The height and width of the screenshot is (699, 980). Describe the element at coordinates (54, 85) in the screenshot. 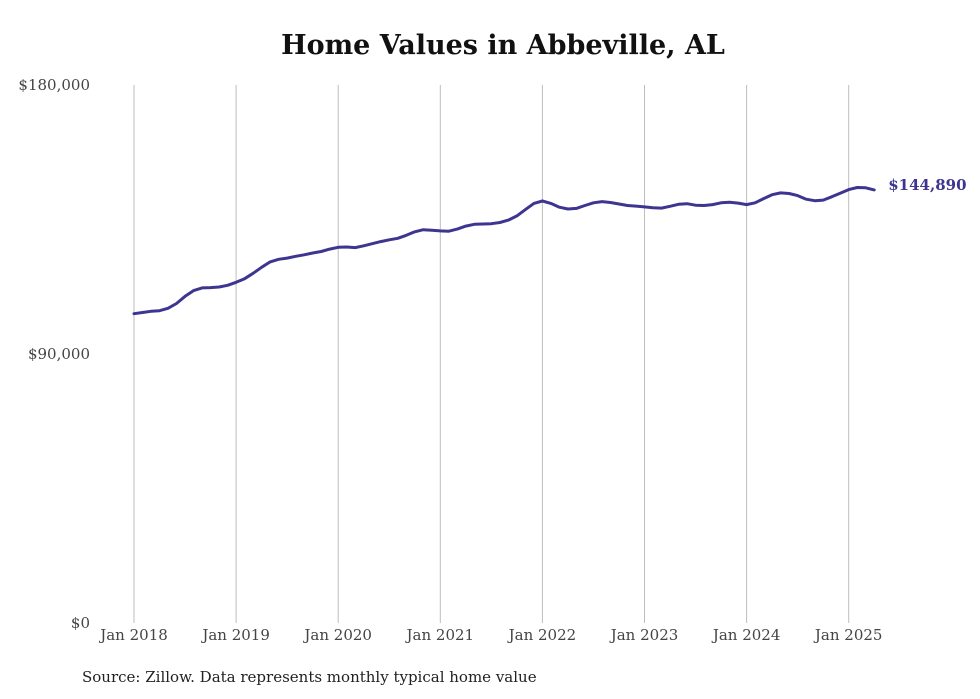

I see `y-tick-label: $180,000` at that location.